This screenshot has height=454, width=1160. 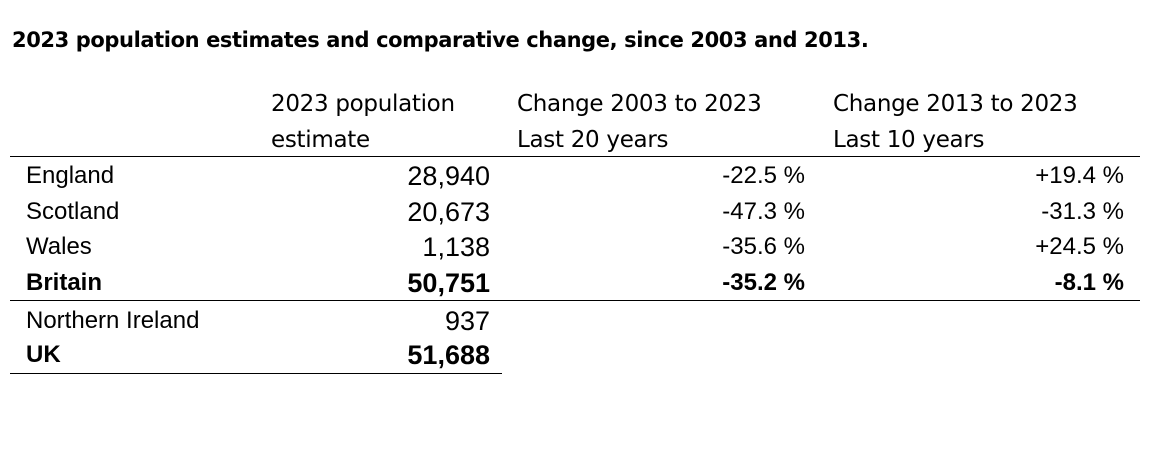 I want to click on row-change-2003: -35.6 %, so click(x=763, y=246).